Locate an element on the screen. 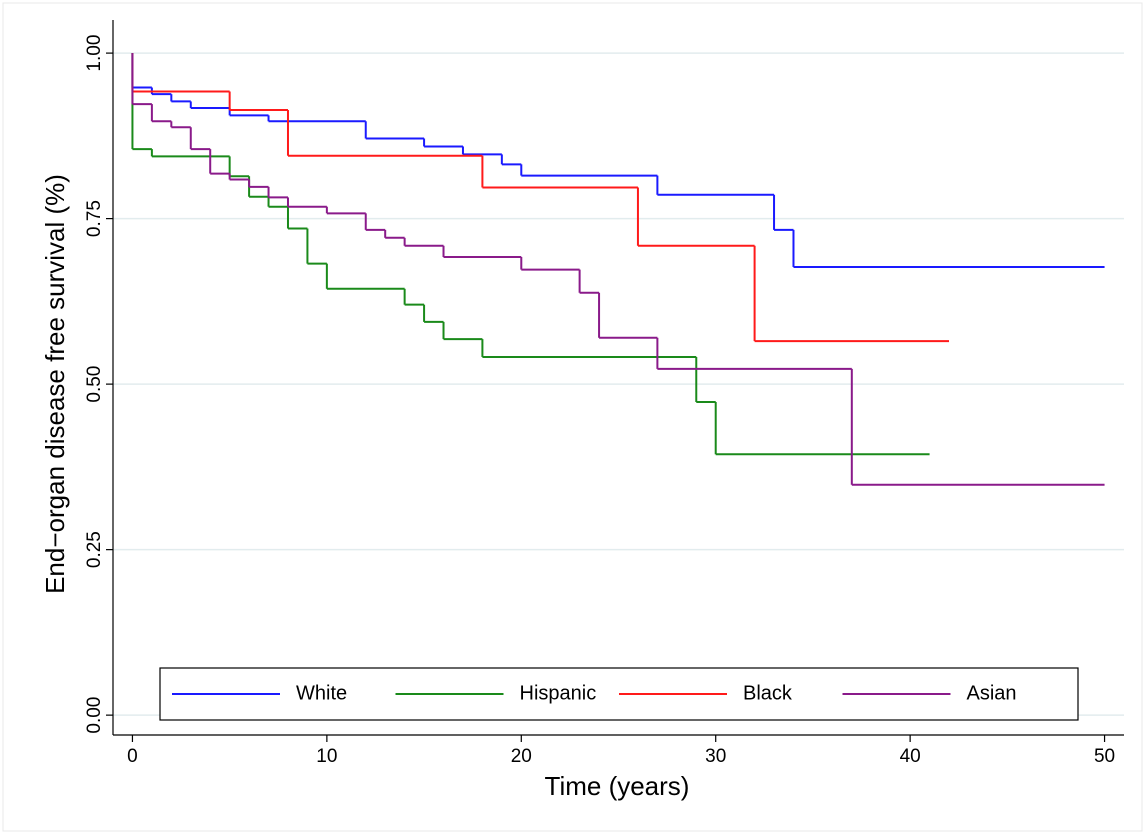 This screenshot has height=834, width=1145. legend-label: Black is located at coordinates (768, 693).